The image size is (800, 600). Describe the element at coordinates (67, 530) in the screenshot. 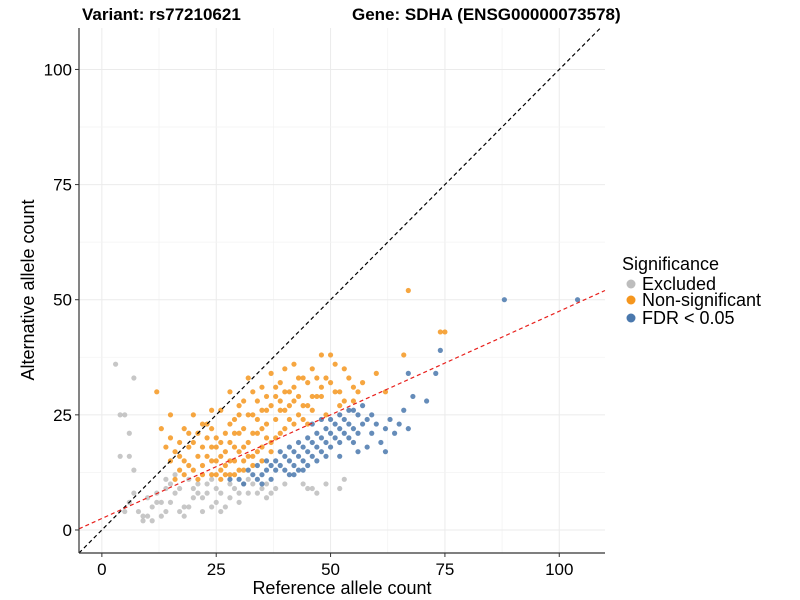

I see `y-tick-label: 0` at that location.